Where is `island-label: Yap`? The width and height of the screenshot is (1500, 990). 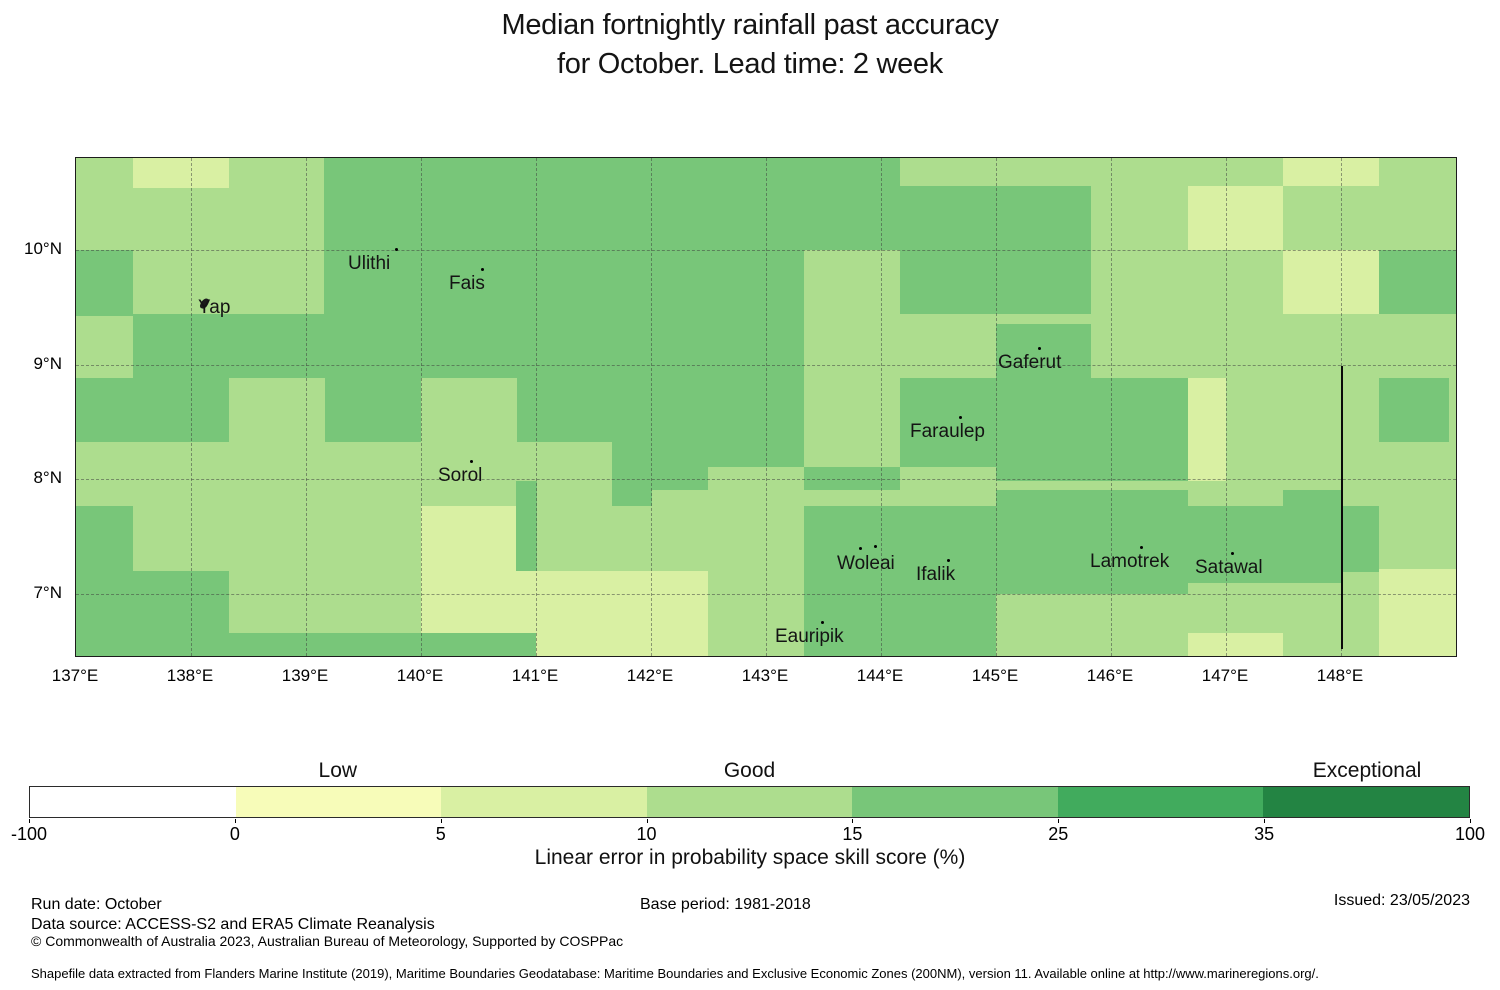
island-label: Yap is located at coordinates (214, 307).